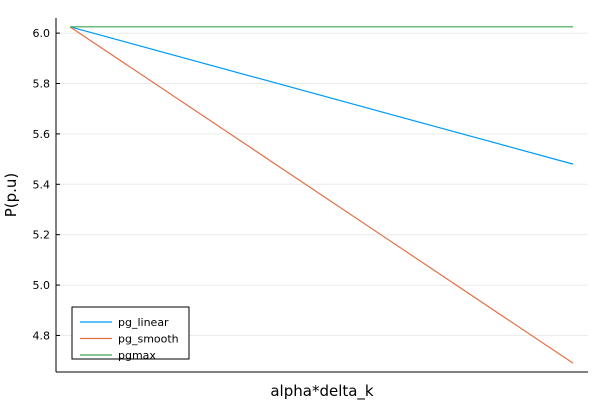 The height and width of the screenshot is (400, 600). Describe the element at coordinates (42, 285) in the screenshot. I see `y-tick-label: 5.0` at that location.